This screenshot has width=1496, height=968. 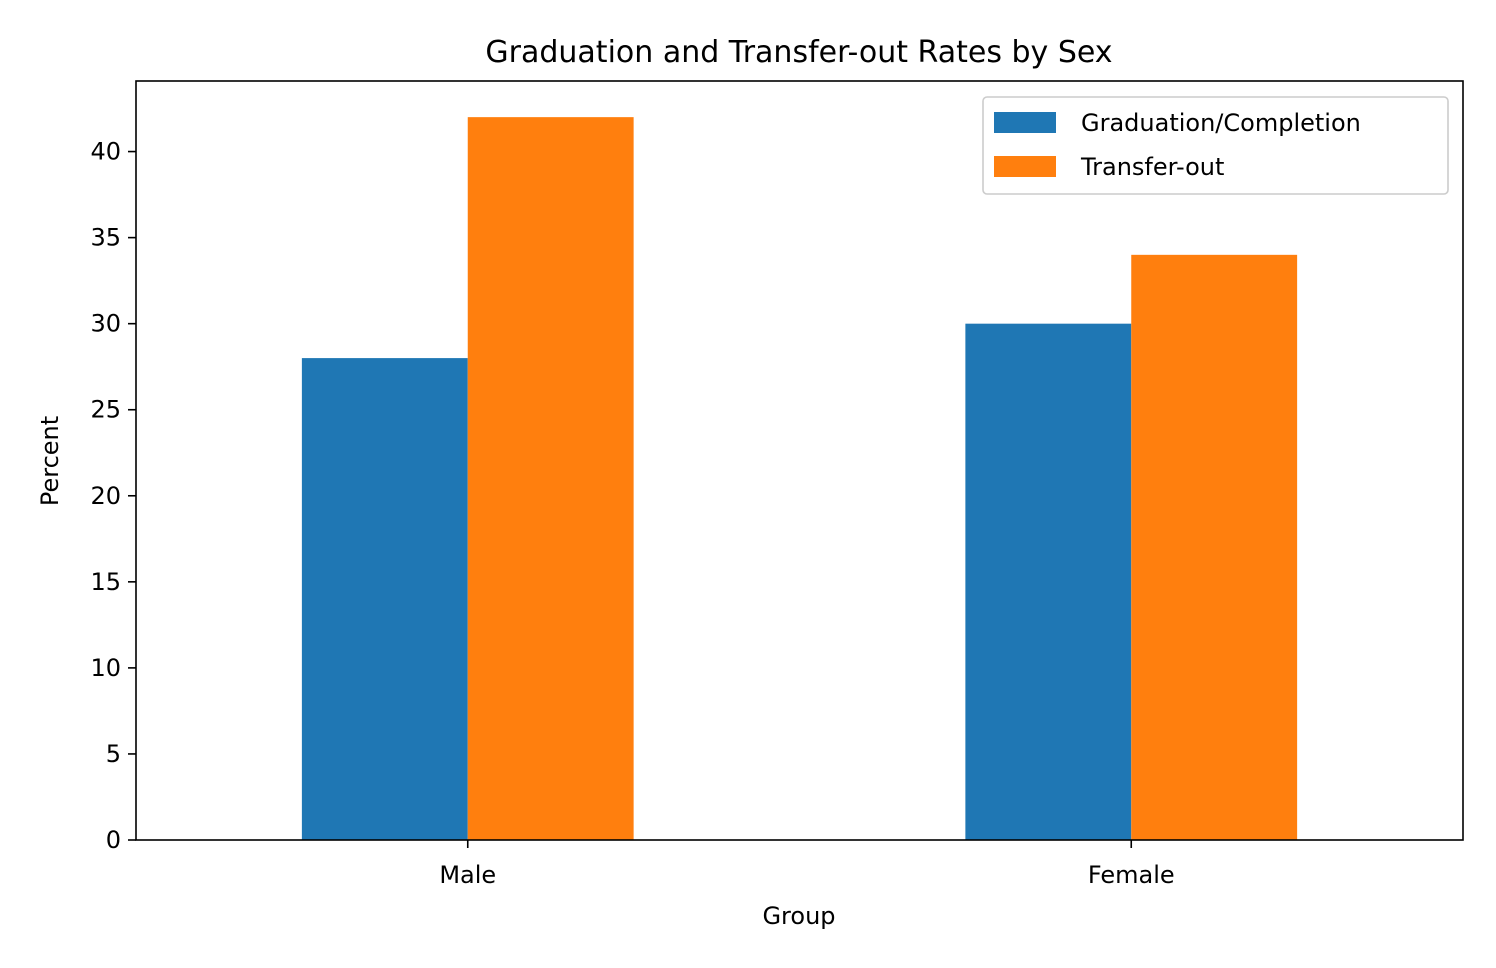 I want to click on chart-title: Graduation and Transfer-out Rates by Sex, so click(x=798, y=52).